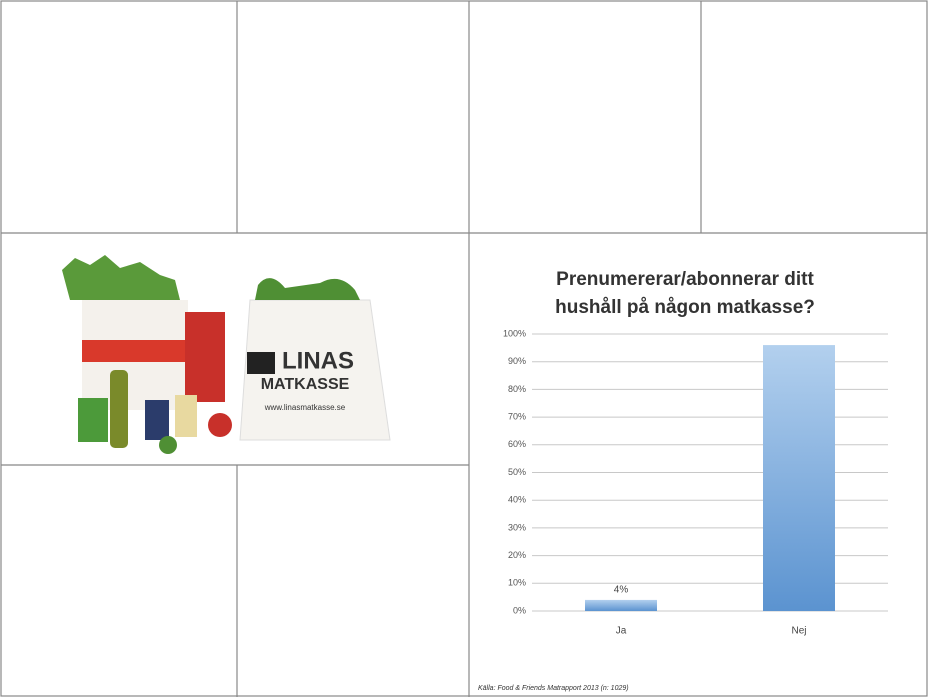 This screenshot has height=697, width=928. What do you see at coordinates (517, 555) in the screenshot?
I see `y-tick-label: 20%` at bounding box center [517, 555].